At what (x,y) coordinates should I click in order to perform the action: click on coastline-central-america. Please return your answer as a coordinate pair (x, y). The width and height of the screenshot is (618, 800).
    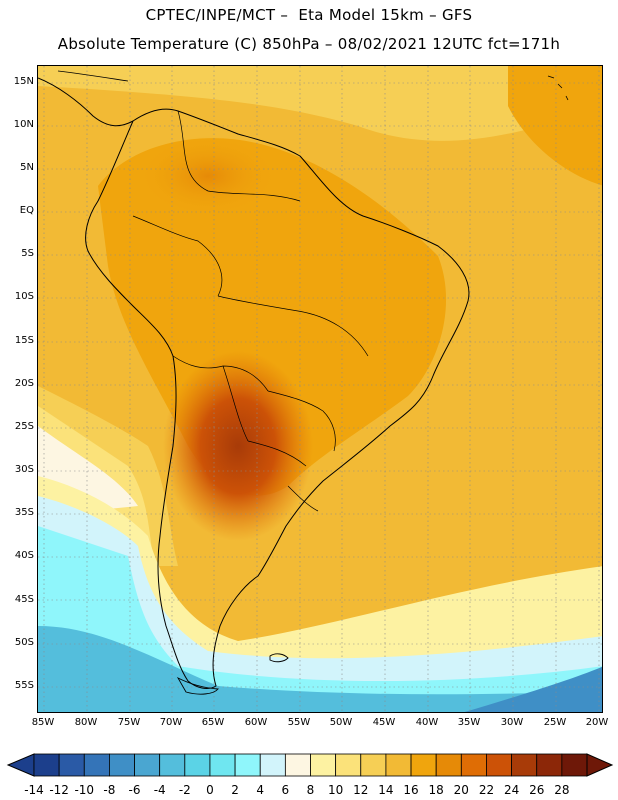
    Looking at the image, I should click on (86, 102).